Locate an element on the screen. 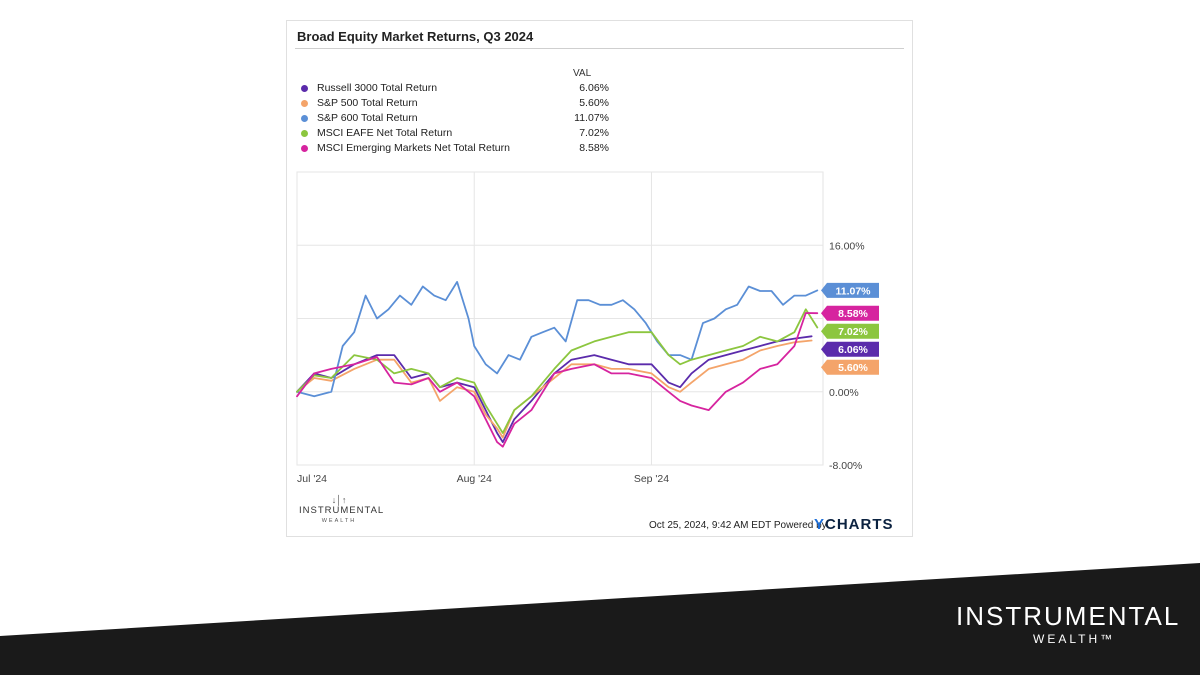 Image resolution: width=1200 pixels, height=675 pixels. legend-header-val: VAL is located at coordinates (582, 73).